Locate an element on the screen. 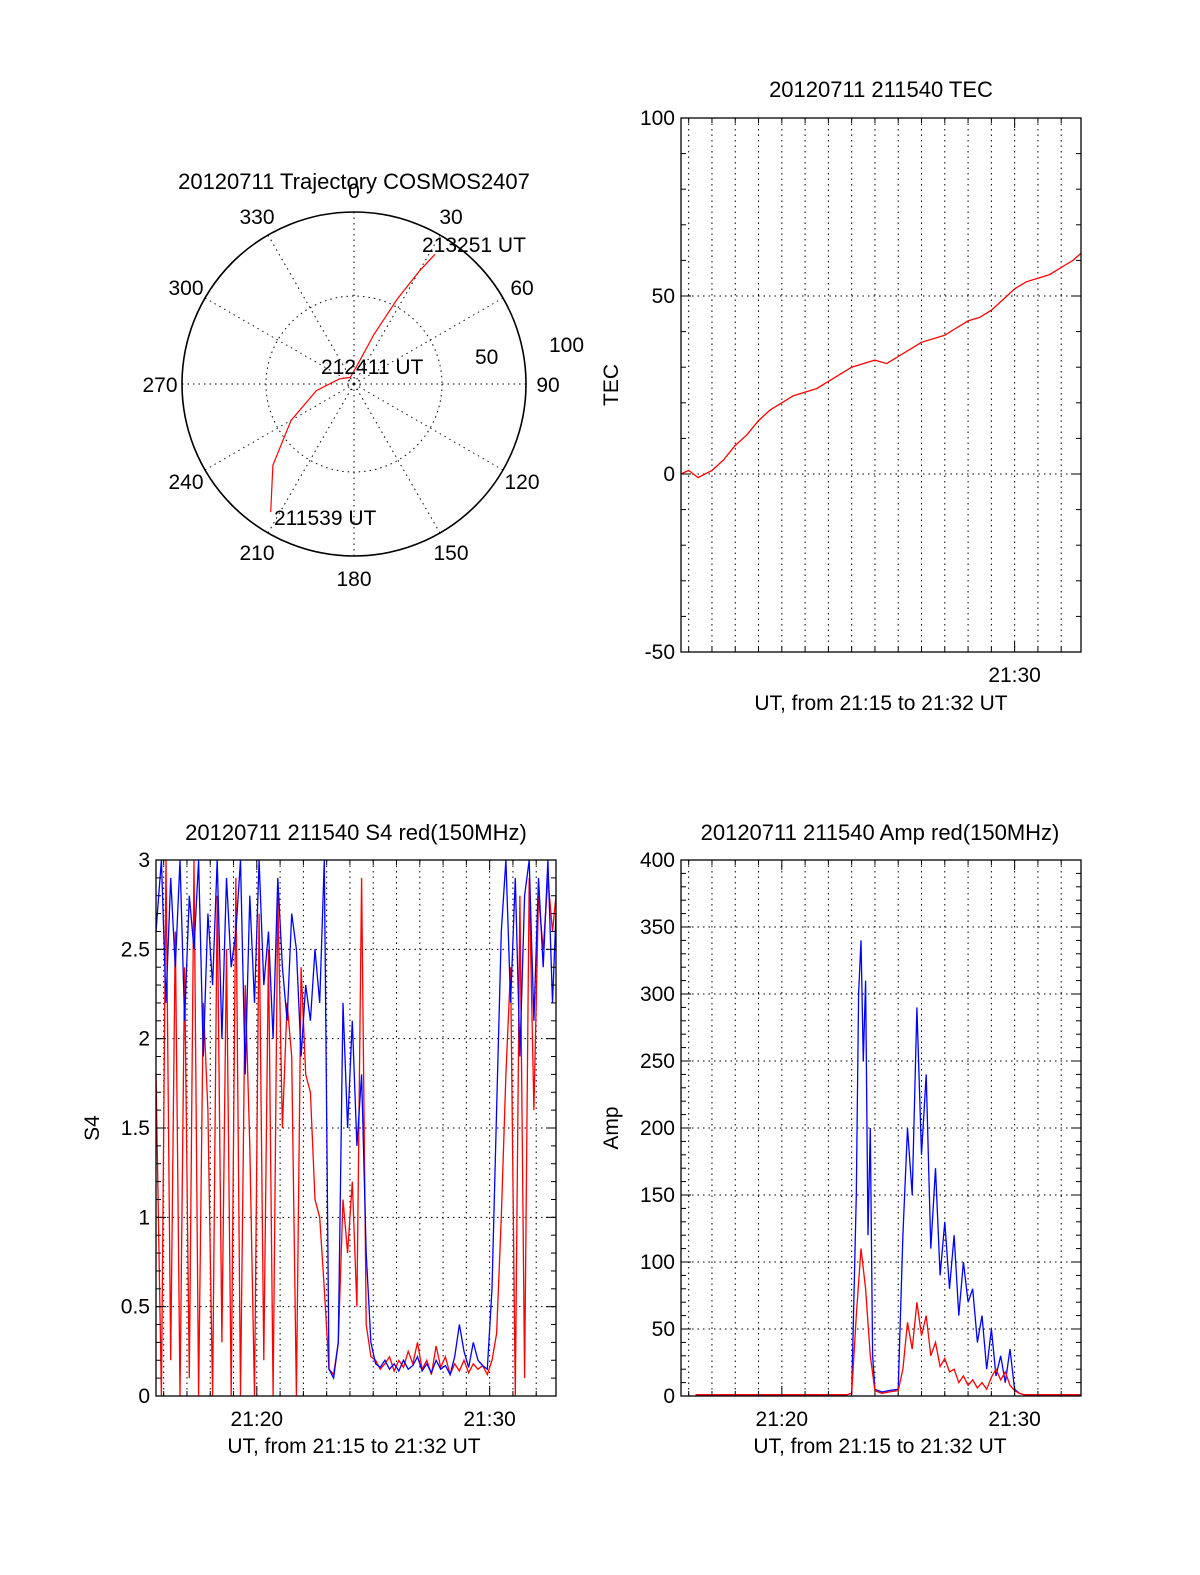  polar-ring-inner is located at coordinates (354, 384).